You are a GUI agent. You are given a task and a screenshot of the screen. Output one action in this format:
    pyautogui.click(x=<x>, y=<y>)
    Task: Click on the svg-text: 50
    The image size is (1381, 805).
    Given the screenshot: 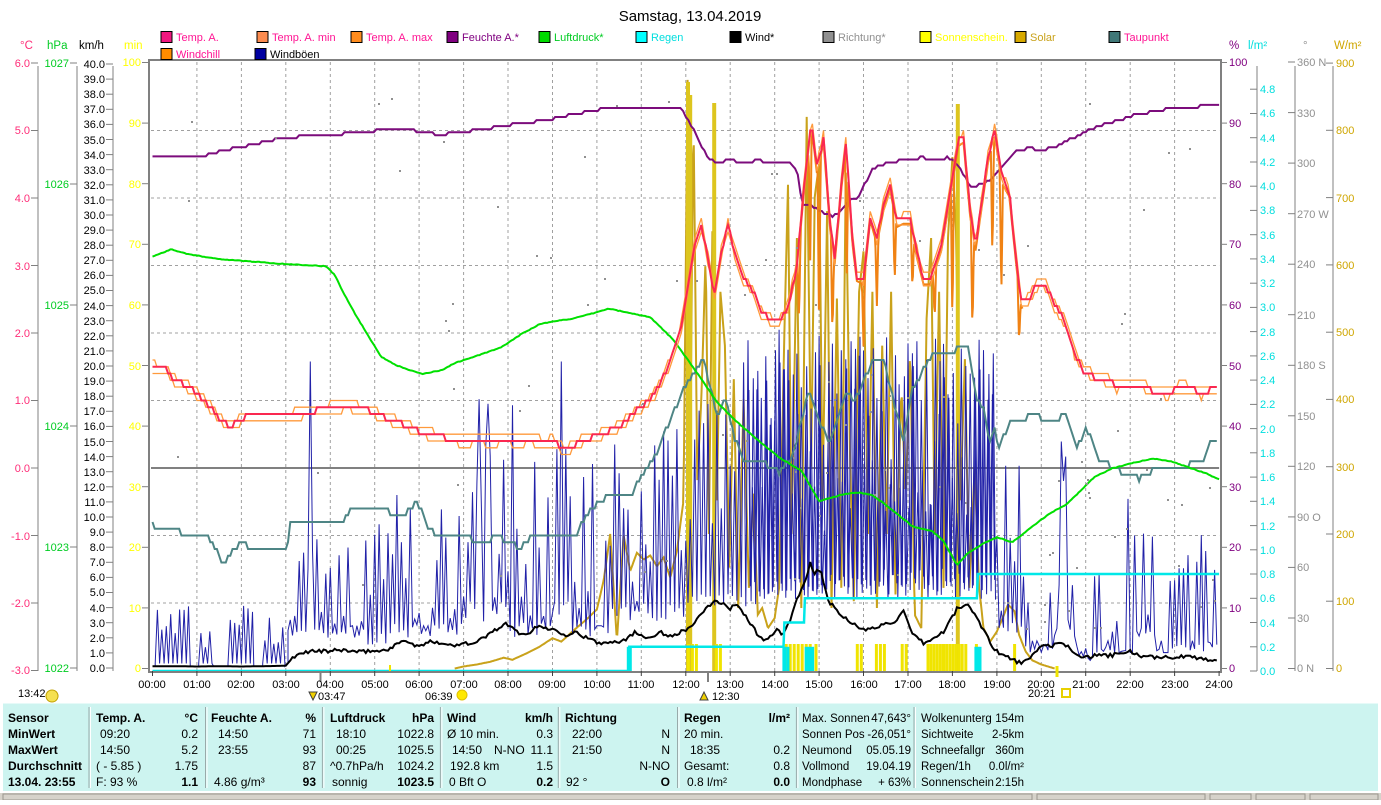 What is the action you would take?
    pyautogui.click(x=135, y=367)
    